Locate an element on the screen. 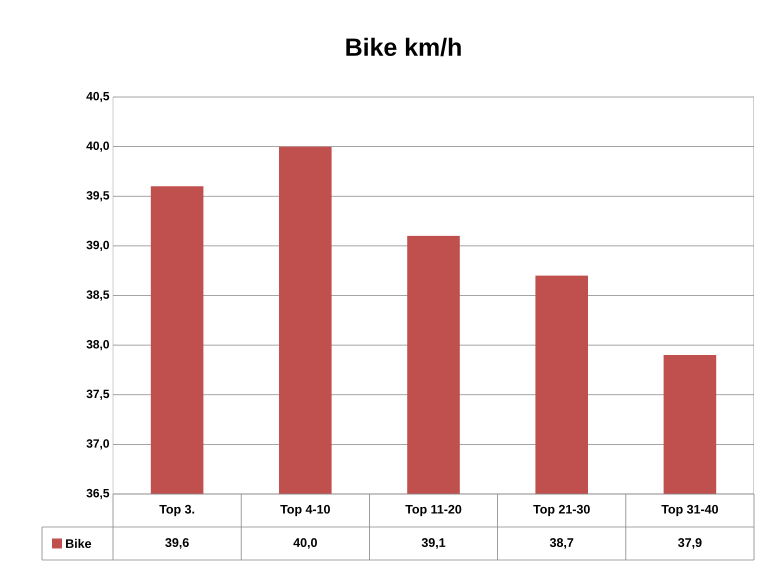 Image resolution: width=782 pixels, height=571 pixels. y-tick-label: 39,0 is located at coordinates (97, 245).